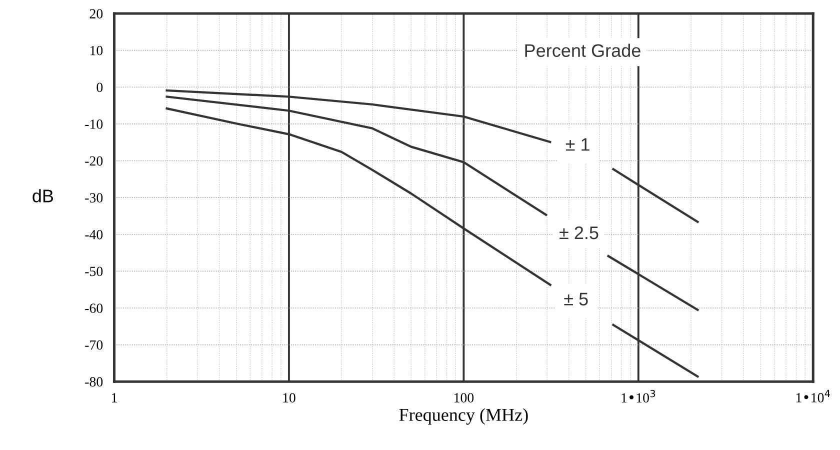  What do you see at coordinates (578, 144) in the screenshot?
I see `annotation: ± 1` at bounding box center [578, 144].